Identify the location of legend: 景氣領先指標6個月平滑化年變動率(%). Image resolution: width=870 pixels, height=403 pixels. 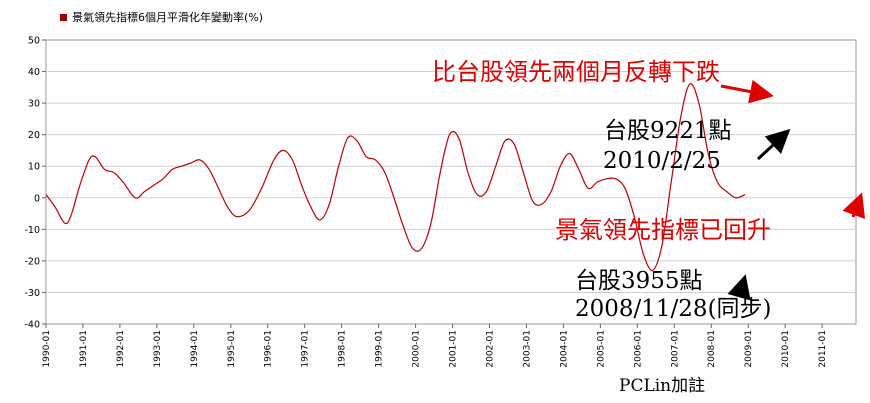
(161, 17).